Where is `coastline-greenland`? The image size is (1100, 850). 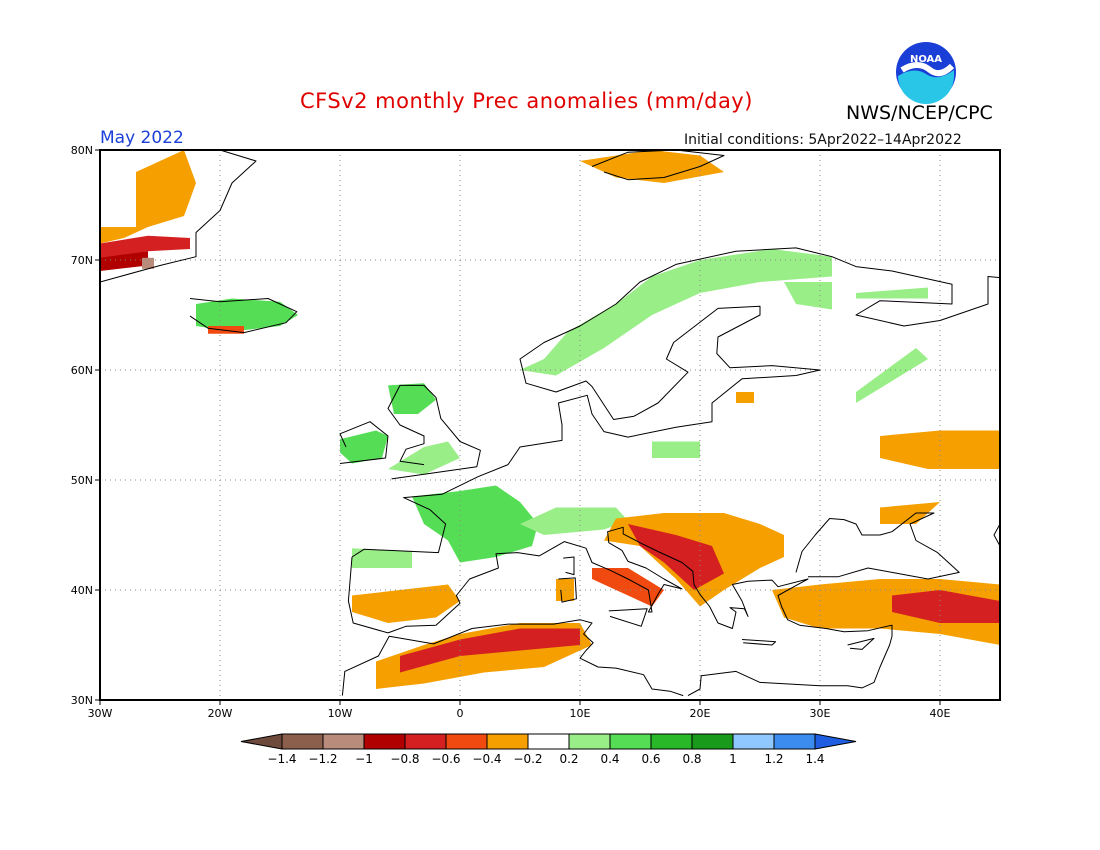 coastline-greenland is located at coordinates (178, 216).